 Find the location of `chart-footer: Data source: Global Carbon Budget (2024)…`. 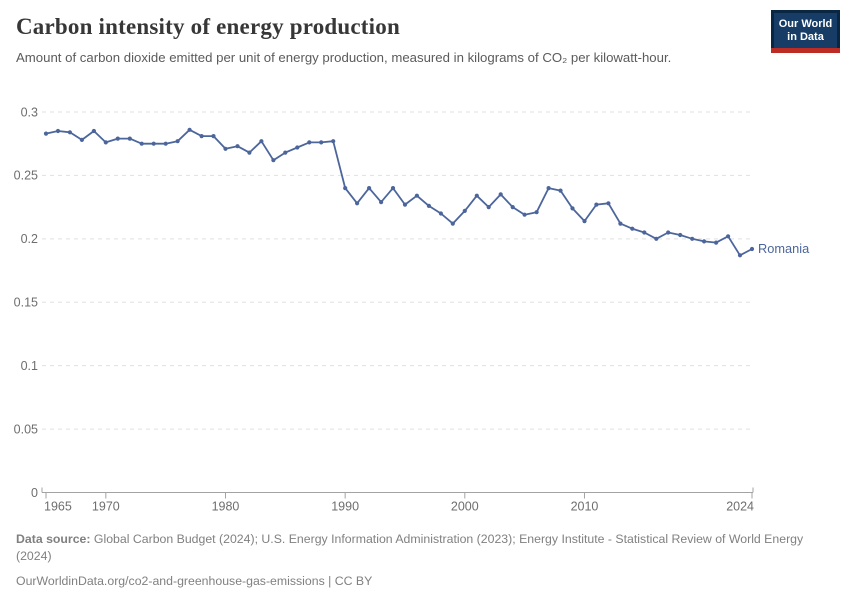

chart-footer: Data source: Global Carbon Budget (2024)… is located at coordinates (419, 560).